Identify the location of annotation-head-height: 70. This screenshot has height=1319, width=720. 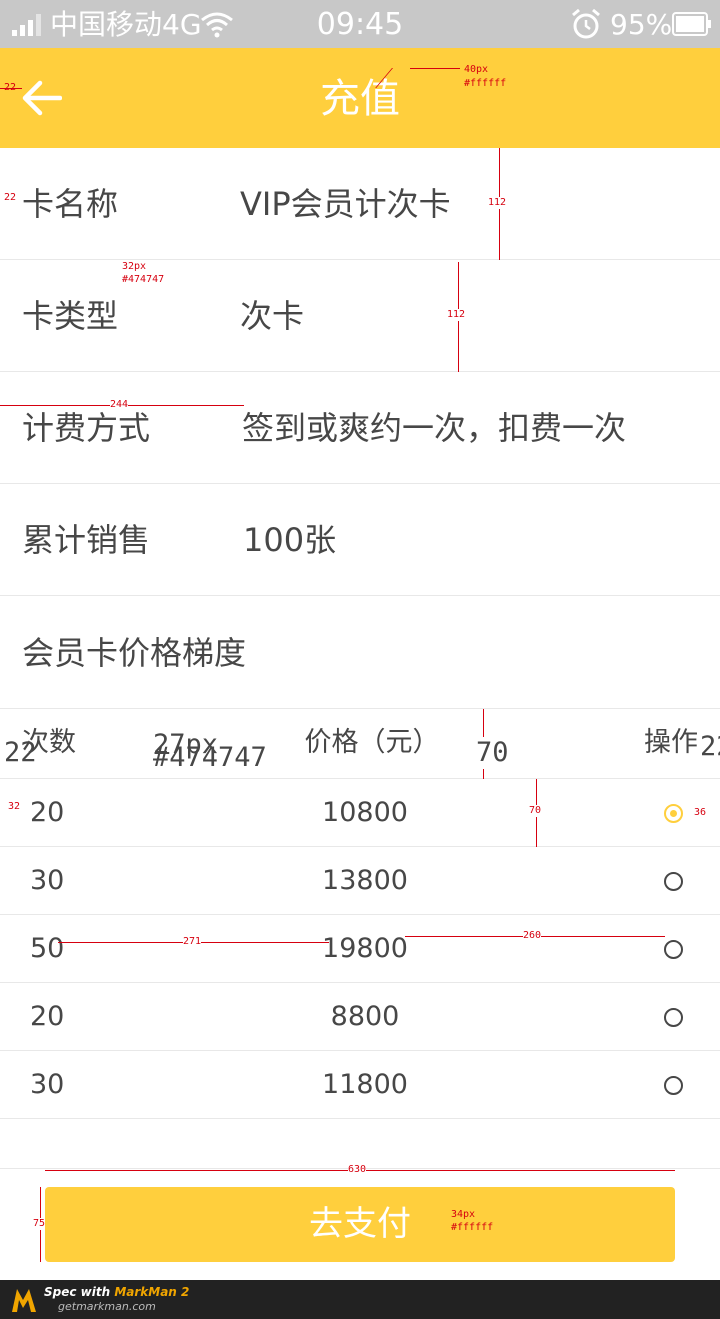
(492, 753).